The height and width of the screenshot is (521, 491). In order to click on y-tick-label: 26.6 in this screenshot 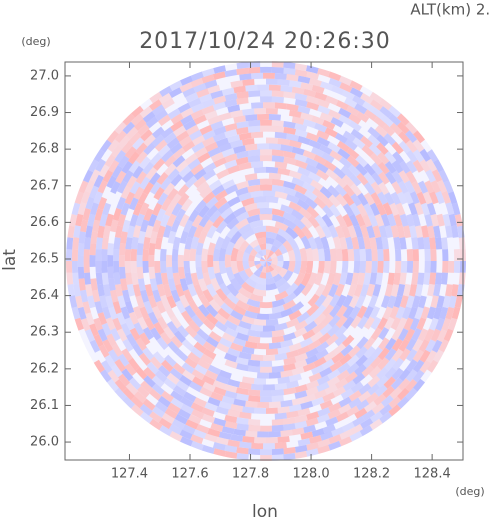, I will do `click(44, 222)`.